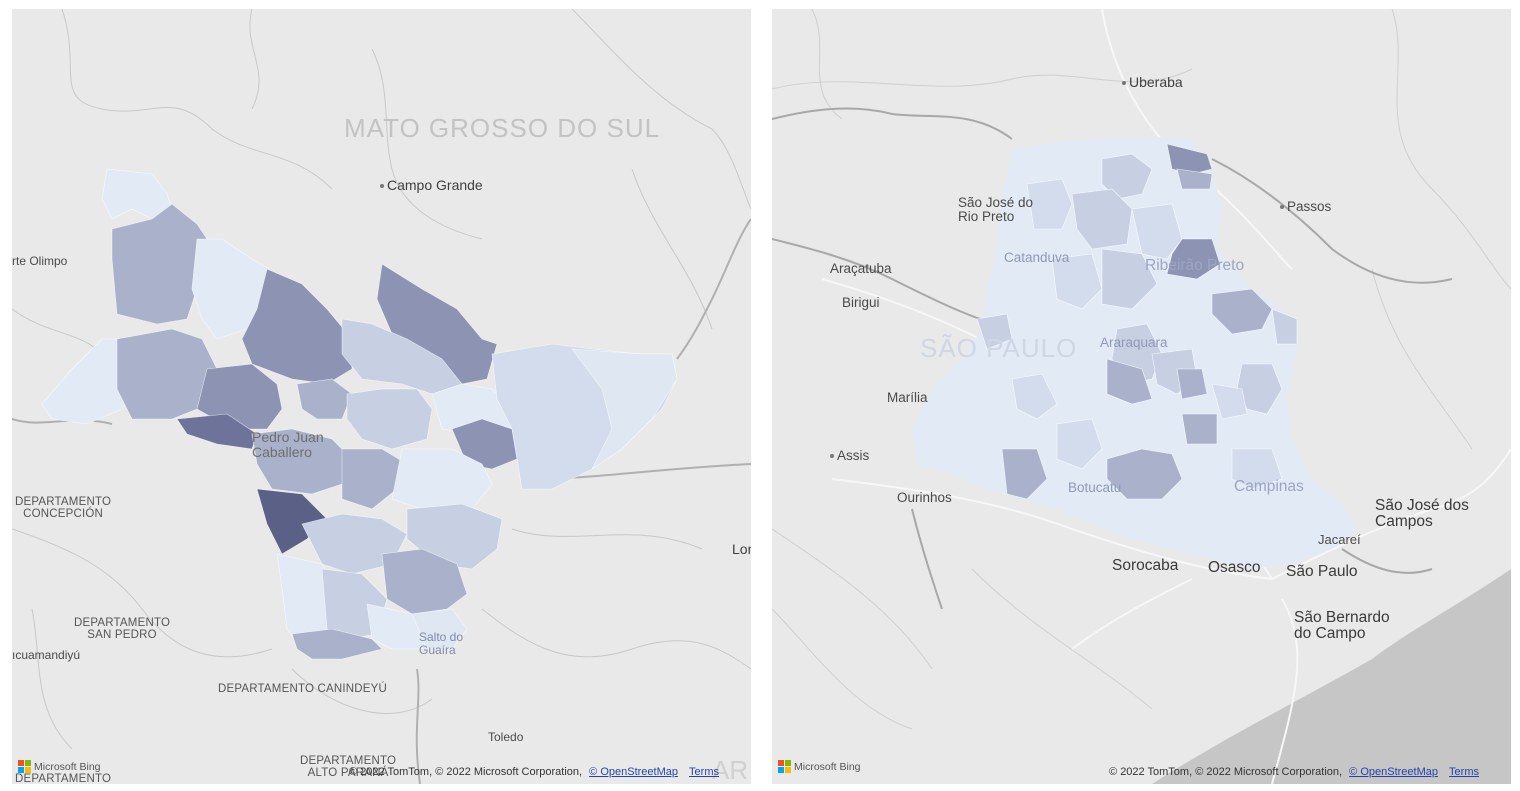 This screenshot has width=1520, height=791. I want to click on city-label-passos: Passos, so click(1306, 206).